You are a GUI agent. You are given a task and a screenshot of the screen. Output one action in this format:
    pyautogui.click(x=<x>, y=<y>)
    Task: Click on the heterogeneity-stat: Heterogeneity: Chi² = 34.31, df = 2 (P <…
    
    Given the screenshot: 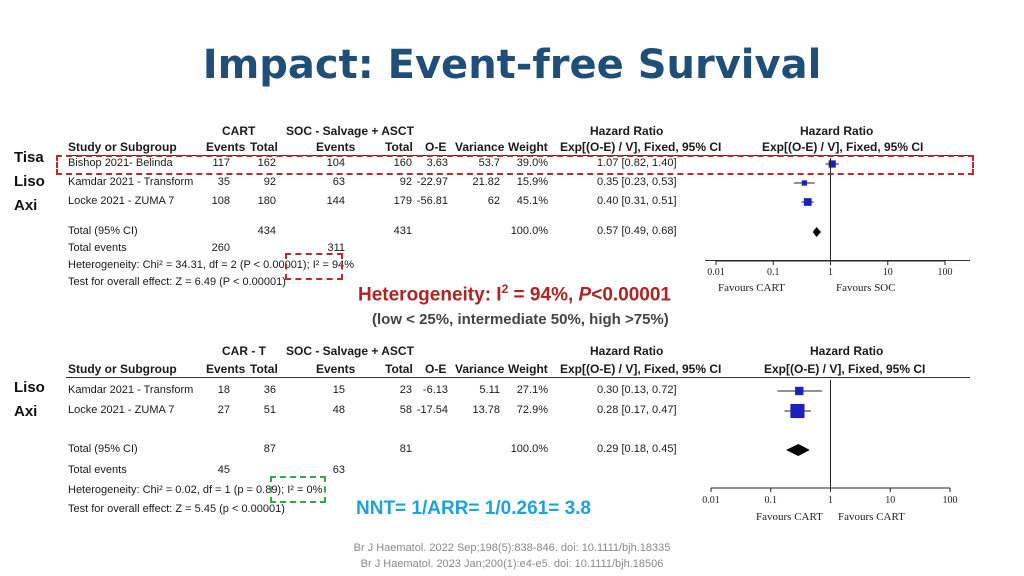 What is the action you would take?
    pyautogui.click(x=211, y=265)
    